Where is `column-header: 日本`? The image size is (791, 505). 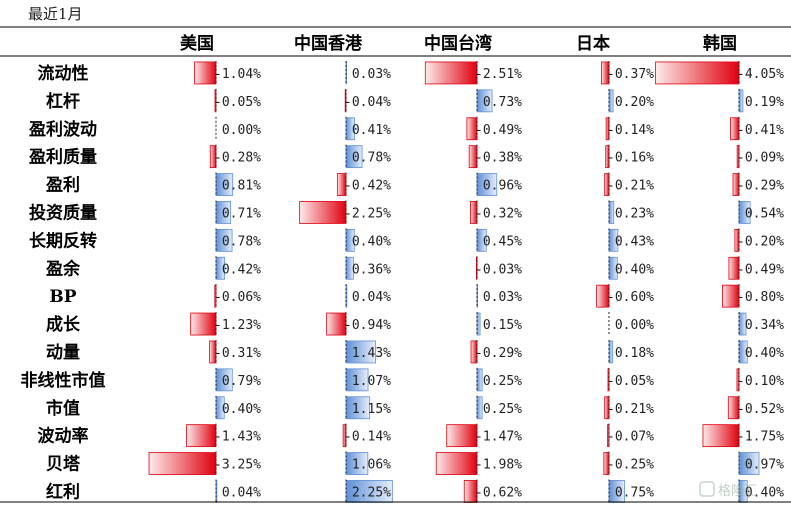
column-header: 日本 is located at coordinates (593, 43).